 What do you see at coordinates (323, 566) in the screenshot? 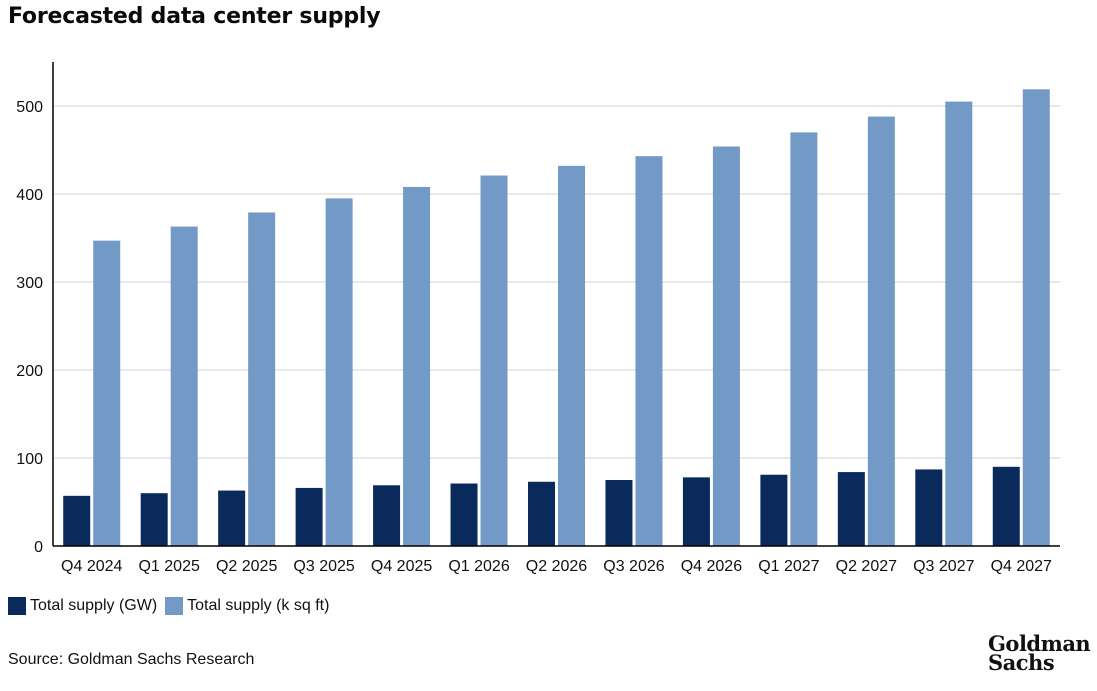
I see `x-tick-label: Q3 2025` at bounding box center [323, 566].